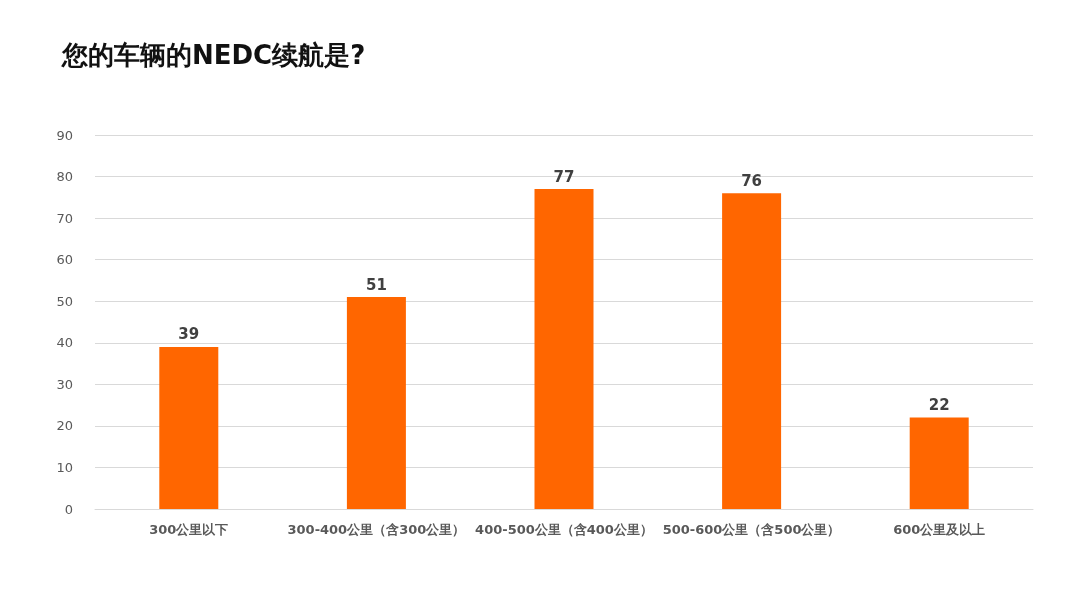 The height and width of the screenshot is (608, 1080). I want to click on y-tick-label: 80, so click(64, 177).